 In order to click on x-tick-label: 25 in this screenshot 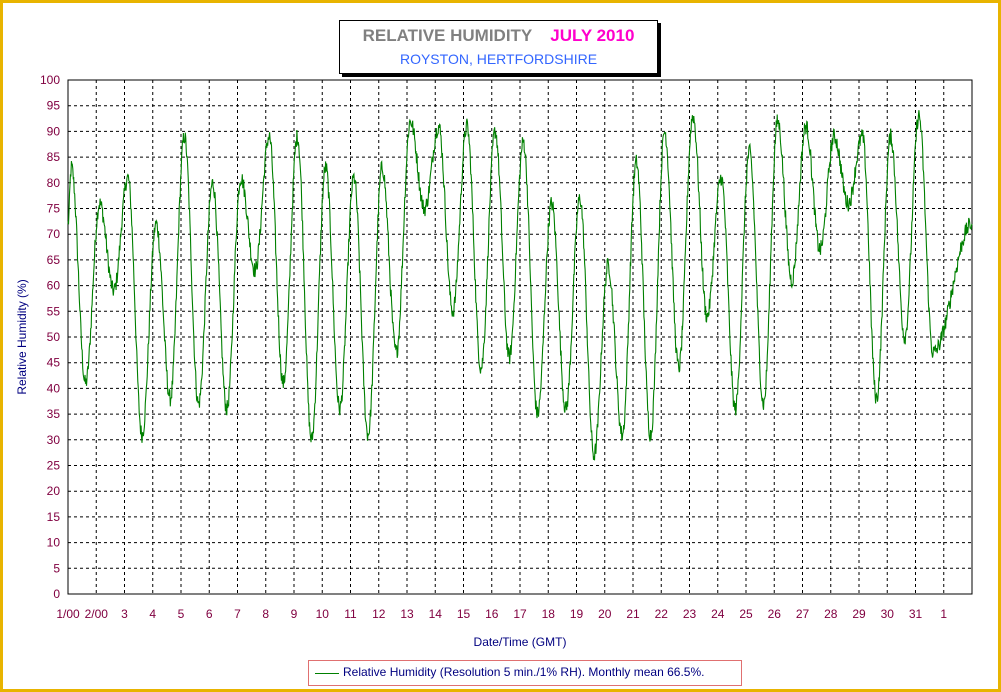, I will do `click(746, 614)`.